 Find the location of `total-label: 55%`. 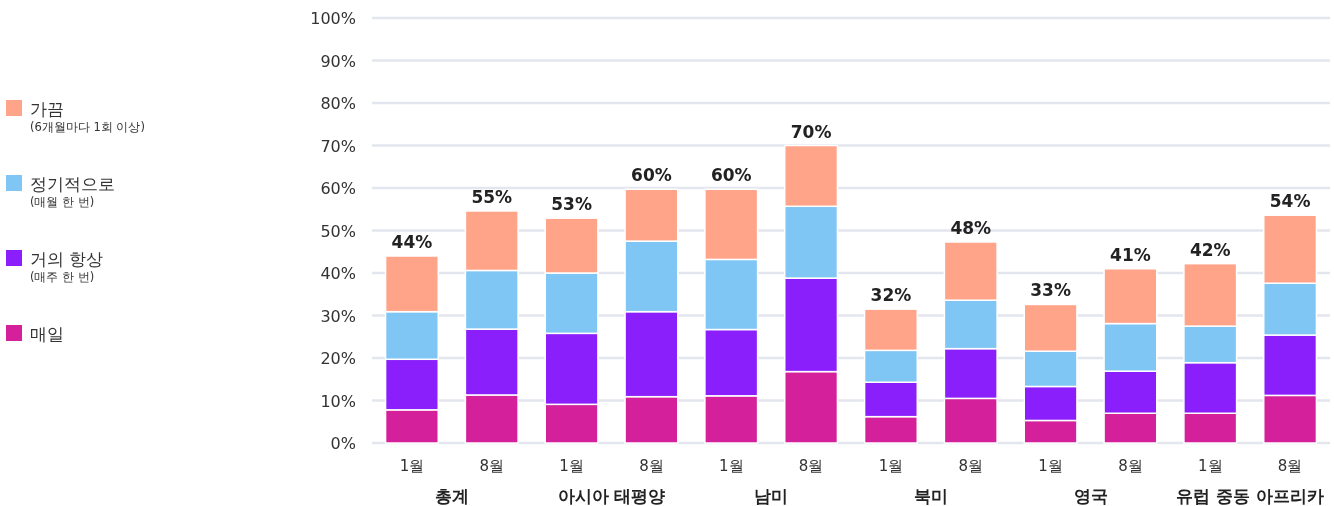

total-label: 55% is located at coordinates (492, 196).